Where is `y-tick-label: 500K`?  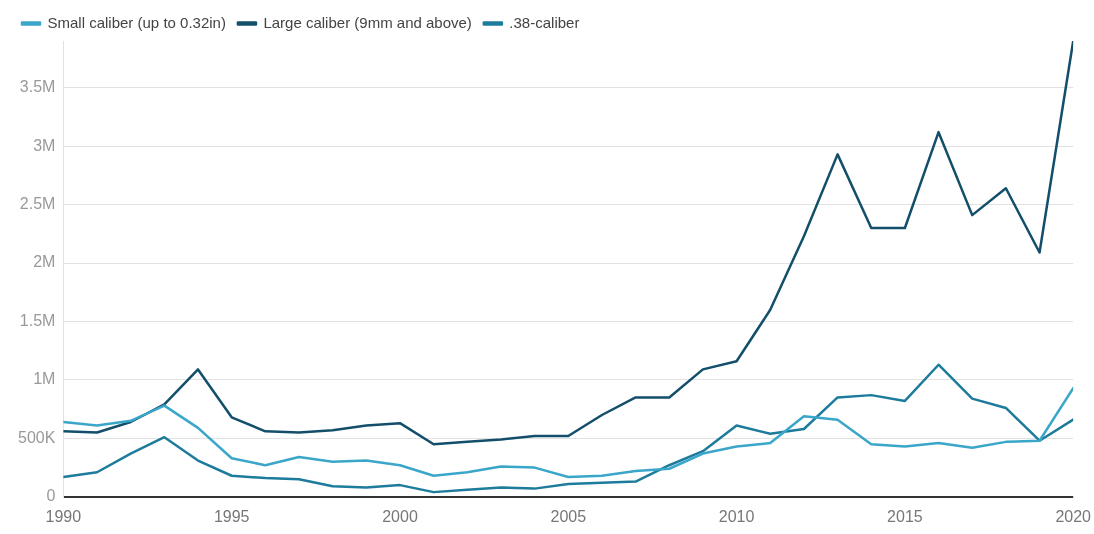 y-tick-label: 500K is located at coordinates (36, 437).